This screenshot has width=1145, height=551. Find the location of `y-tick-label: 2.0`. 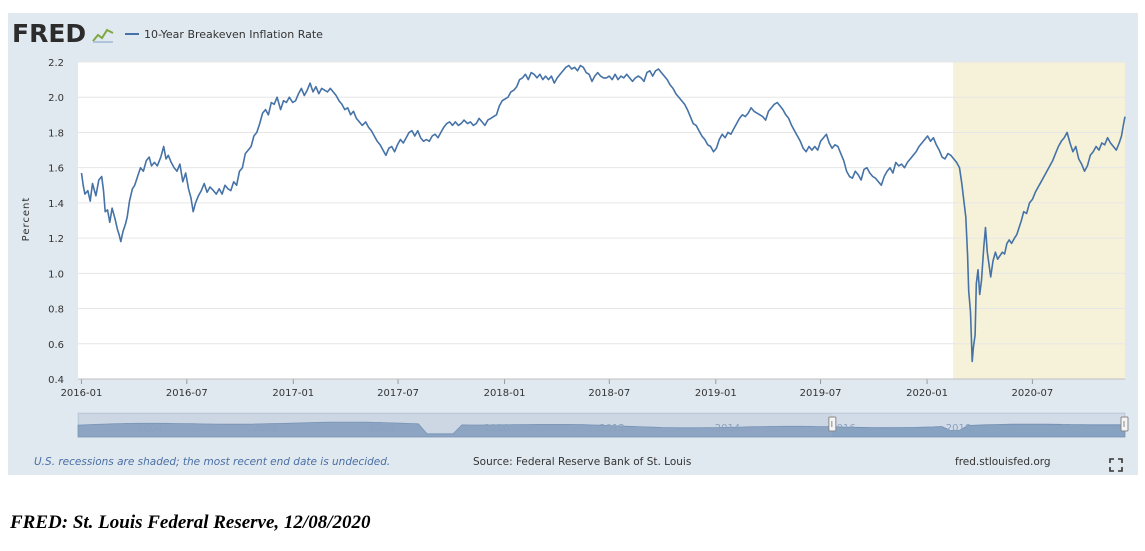

y-tick-label: 2.0 is located at coordinates (56, 98).